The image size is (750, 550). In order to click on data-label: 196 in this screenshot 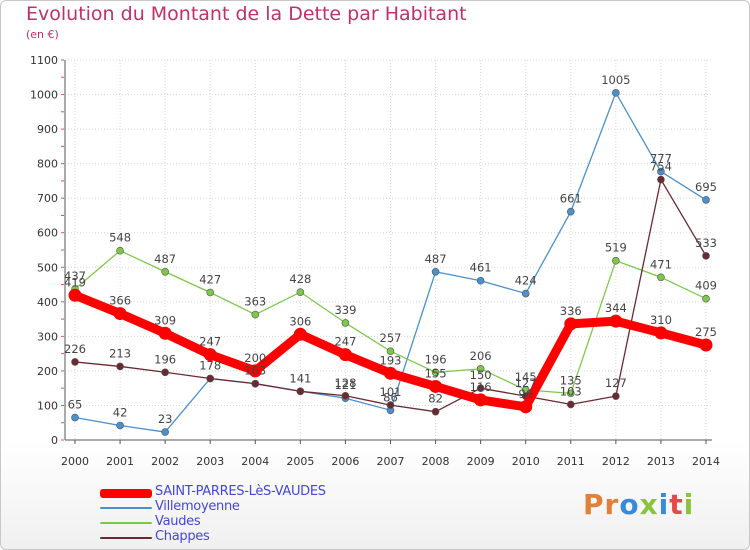, I will do `click(436, 359)`.